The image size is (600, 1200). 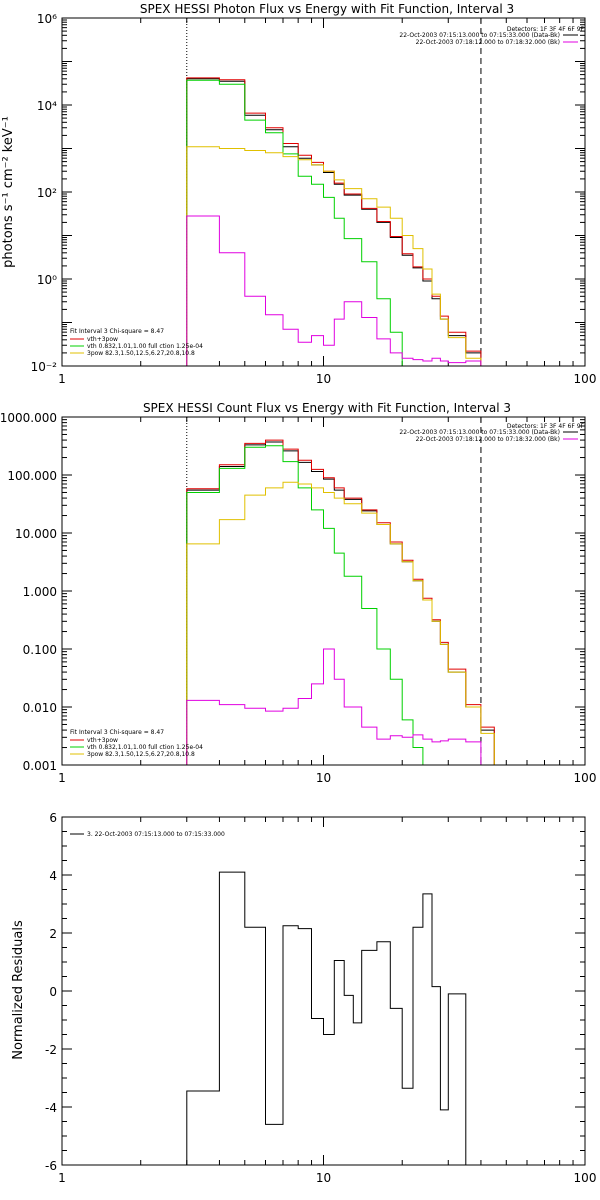 What do you see at coordinates (53, 934) in the screenshot?
I see `y-tick-label: 2` at bounding box center [53, 934].